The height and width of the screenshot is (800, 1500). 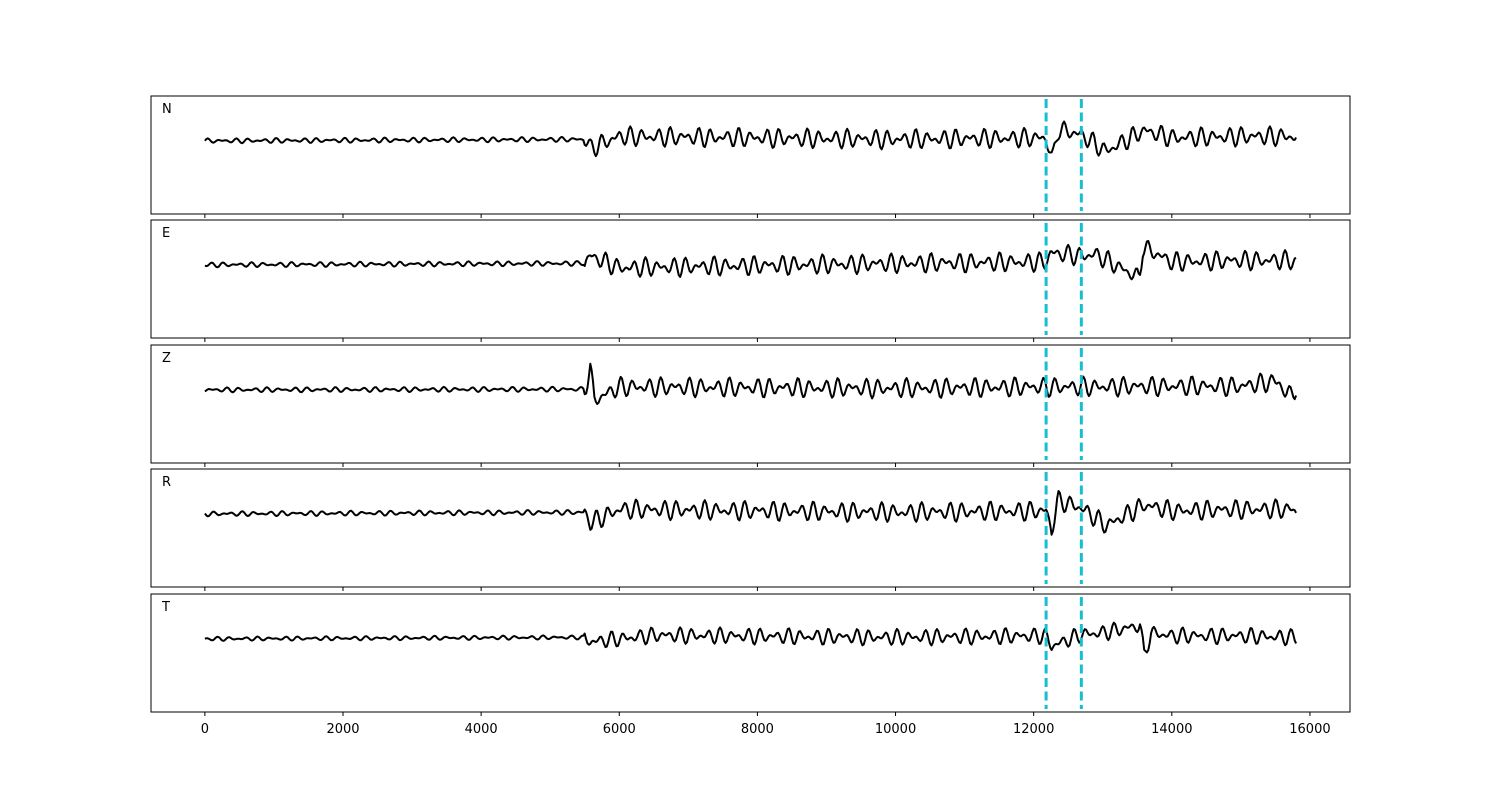 I want to click on channel-label: R, so click(x=166, y=482).